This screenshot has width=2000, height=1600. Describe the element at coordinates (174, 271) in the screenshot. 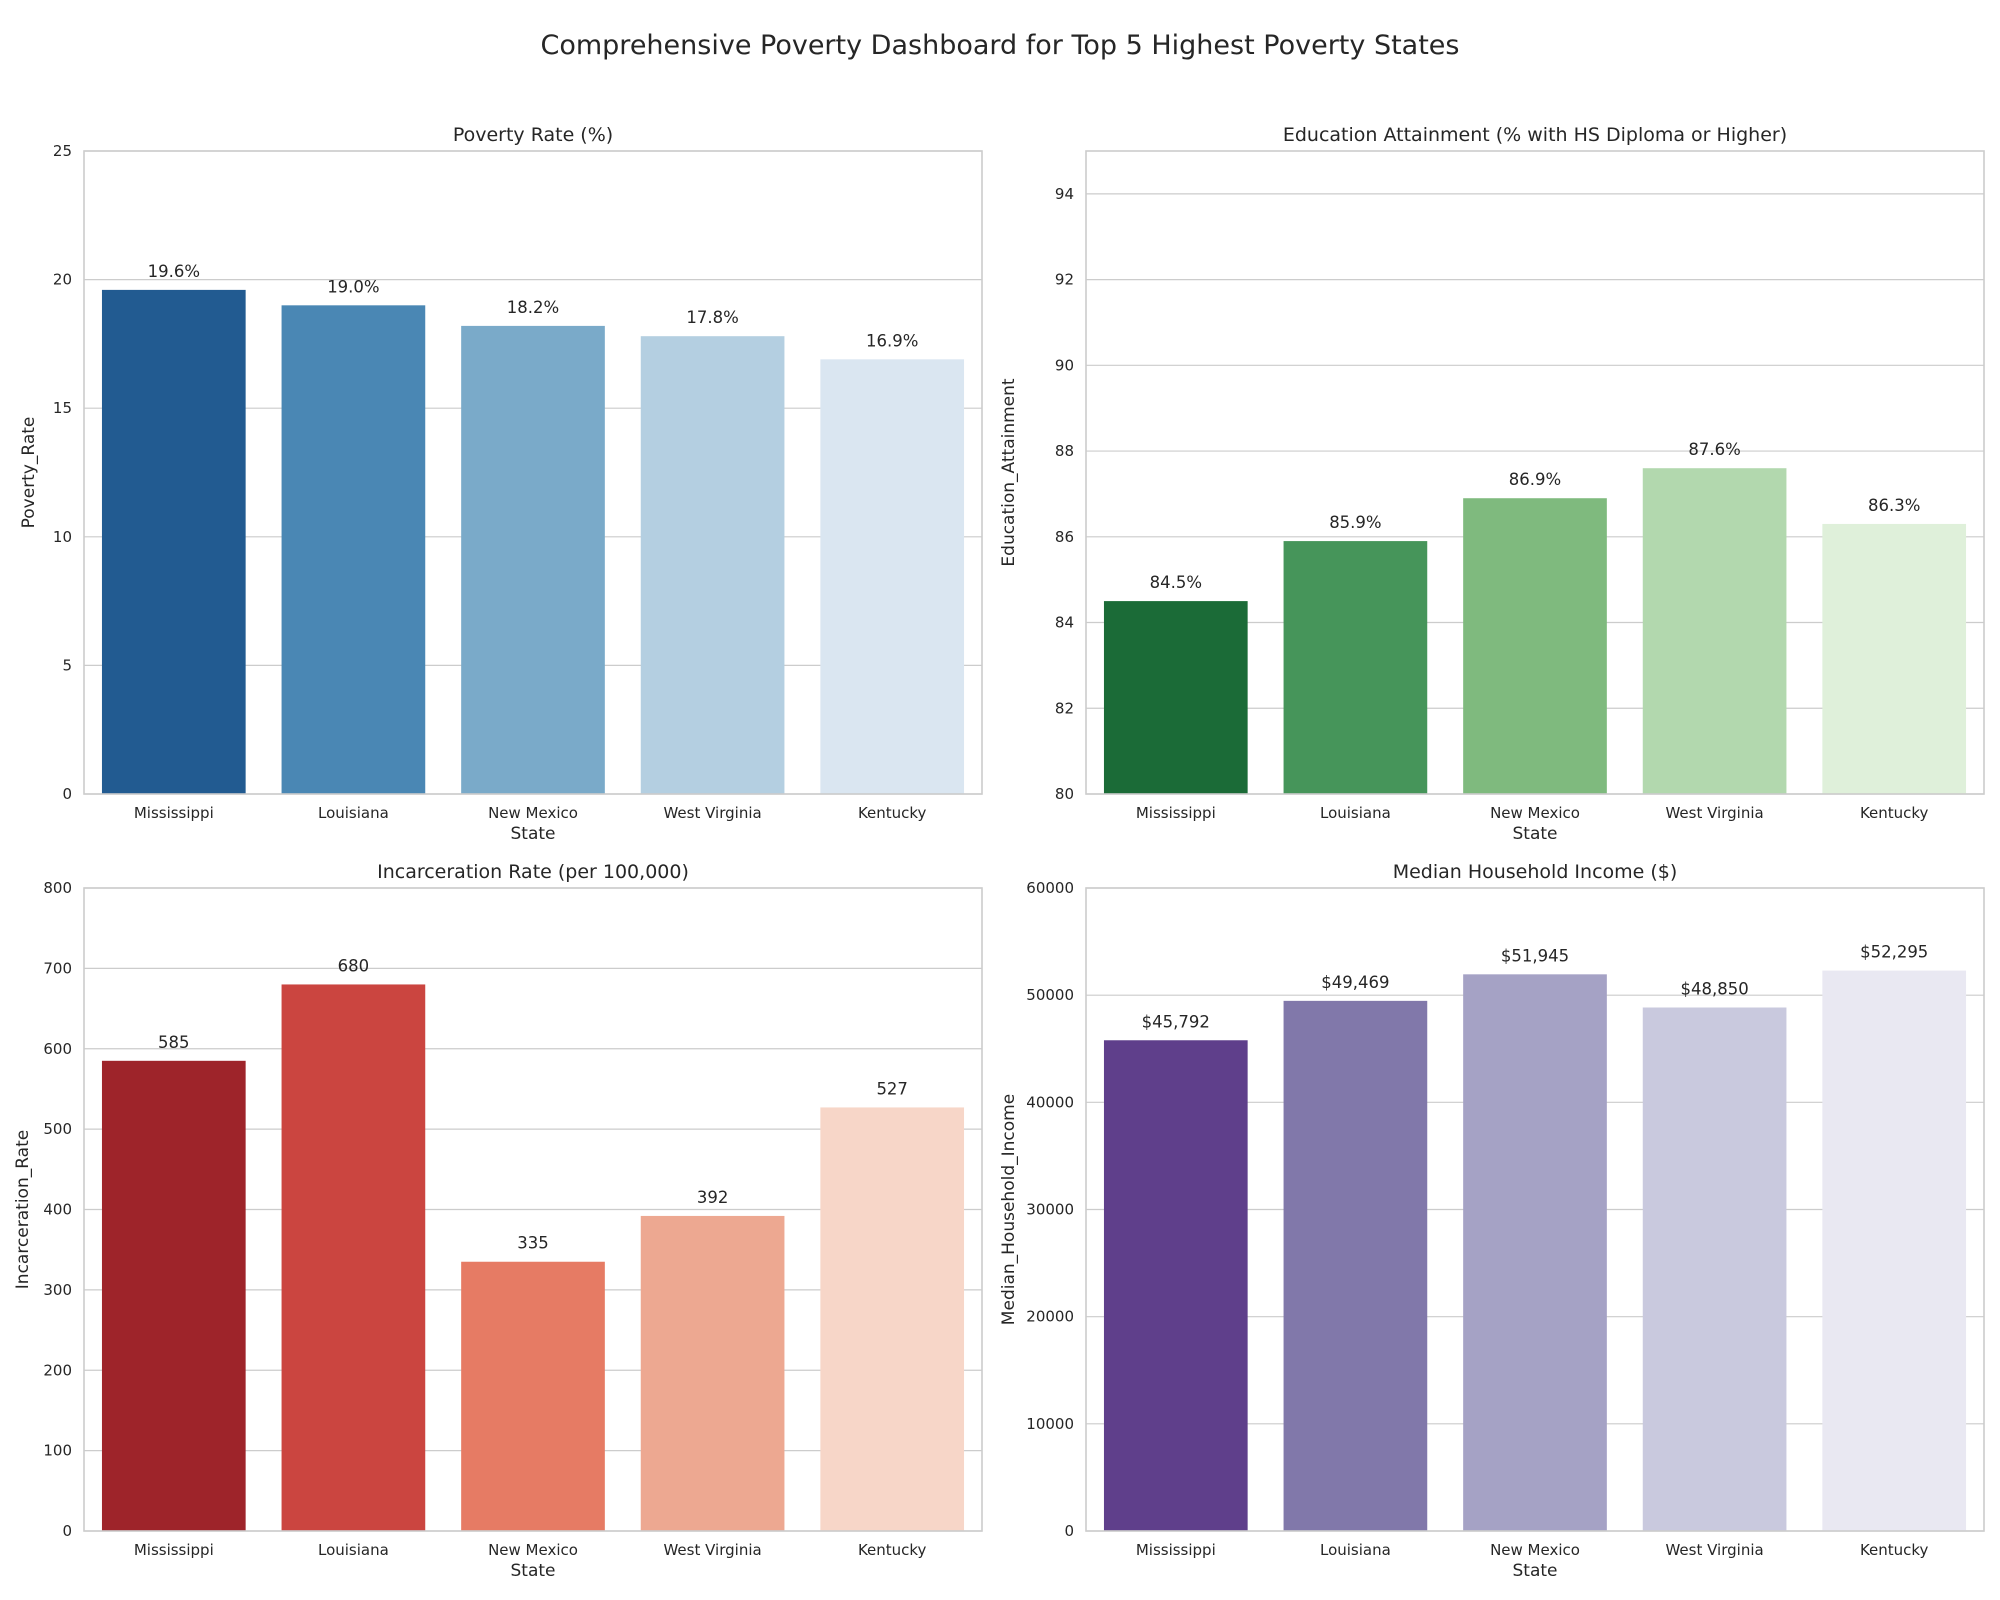

I see `bar-value-label: 19.6%` at that location.